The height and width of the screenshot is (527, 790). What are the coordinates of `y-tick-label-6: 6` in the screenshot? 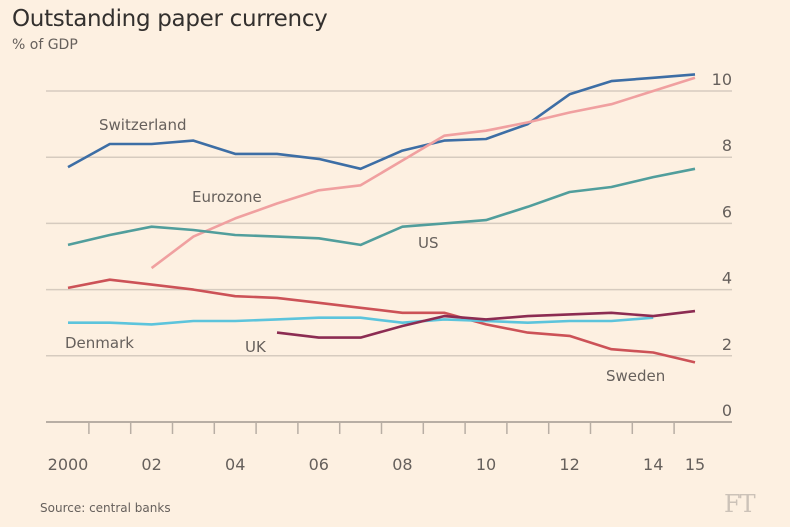 It's located at (727, 211).